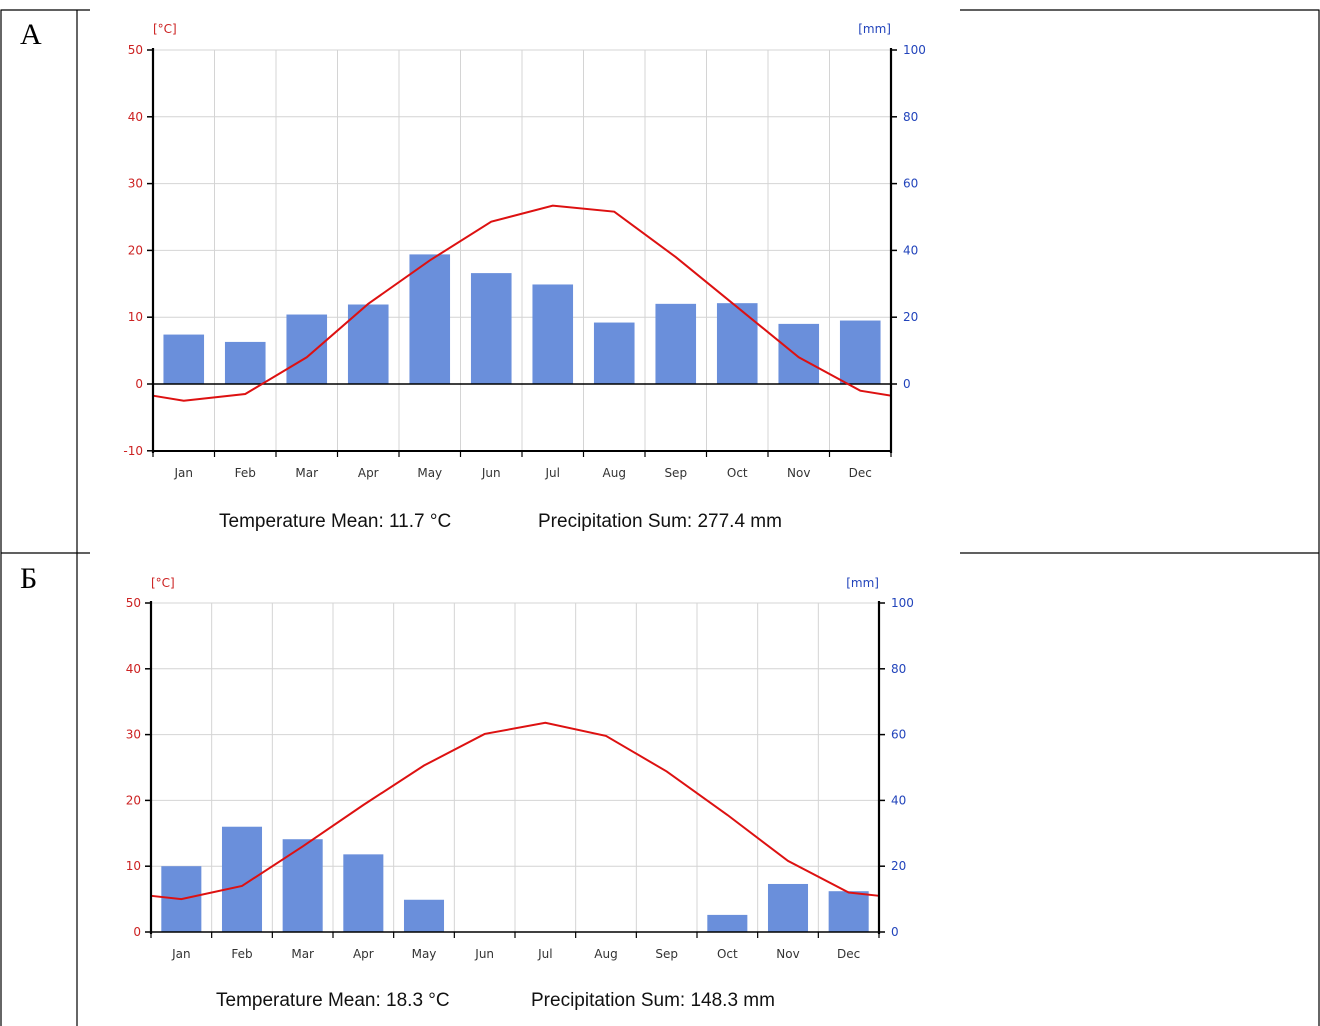 Image resolution: width=1320 pixels, height=1026 pixels. What do you see at coordinates (491, 328) in the screenshot?
I see `precipitation-bar-jun` at bounding box center [491, 328].